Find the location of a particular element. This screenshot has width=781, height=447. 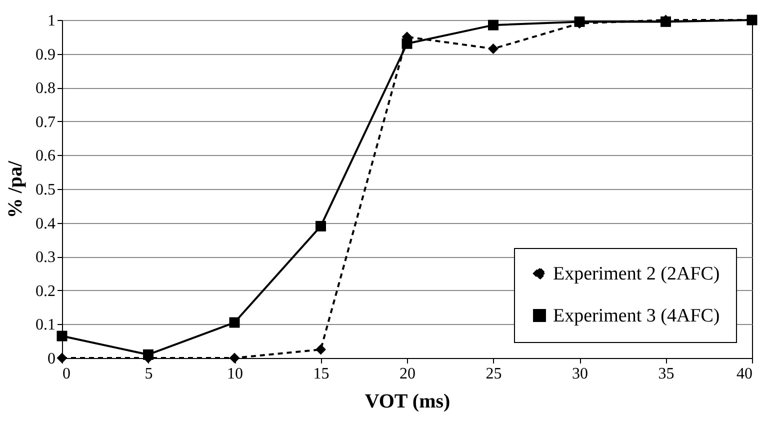

x-tick-label: 15 is located at coordinates (321, 374).